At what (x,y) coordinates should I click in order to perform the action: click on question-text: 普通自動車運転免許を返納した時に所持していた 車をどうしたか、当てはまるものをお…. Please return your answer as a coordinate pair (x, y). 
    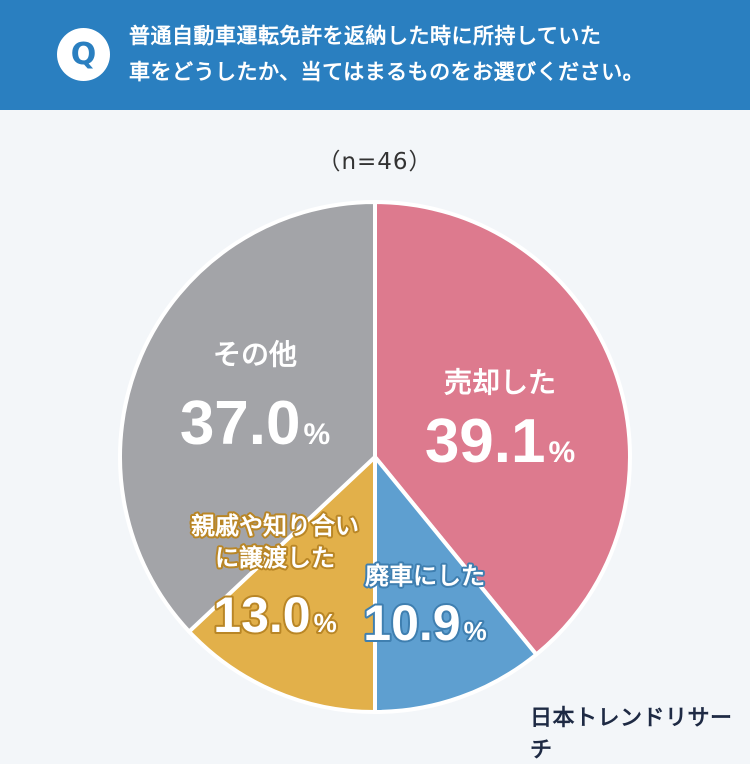
    Looking at the image, I should click on (429, 54).